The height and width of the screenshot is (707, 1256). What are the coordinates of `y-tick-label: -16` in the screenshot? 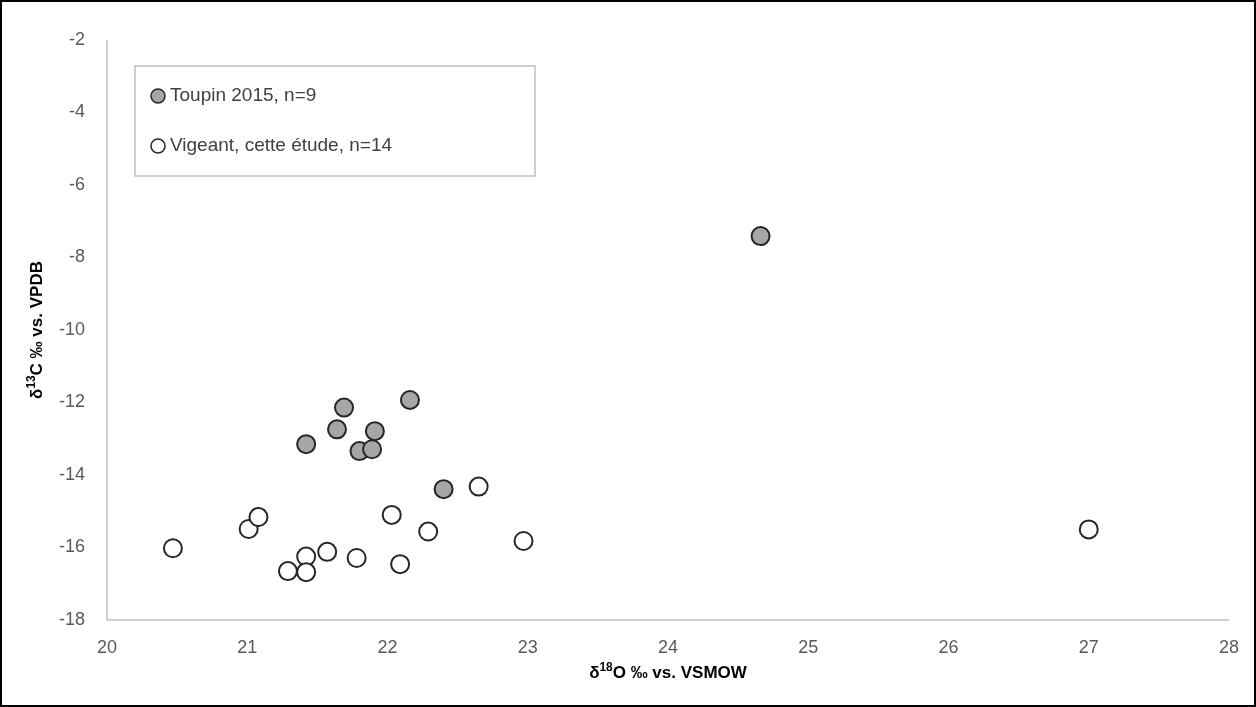 It's located at (71, 546).